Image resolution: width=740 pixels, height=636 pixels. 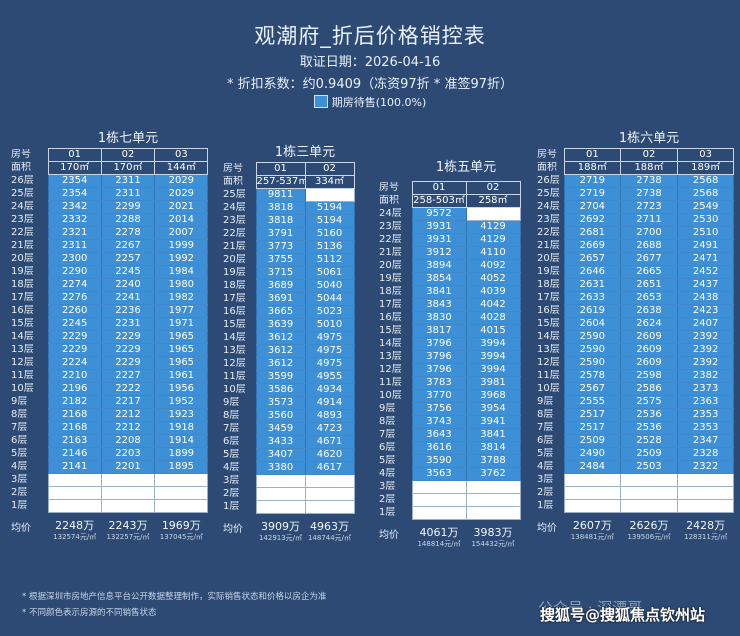 I want to click on unit-price-cell: 3665, so click(x=280, y=312).